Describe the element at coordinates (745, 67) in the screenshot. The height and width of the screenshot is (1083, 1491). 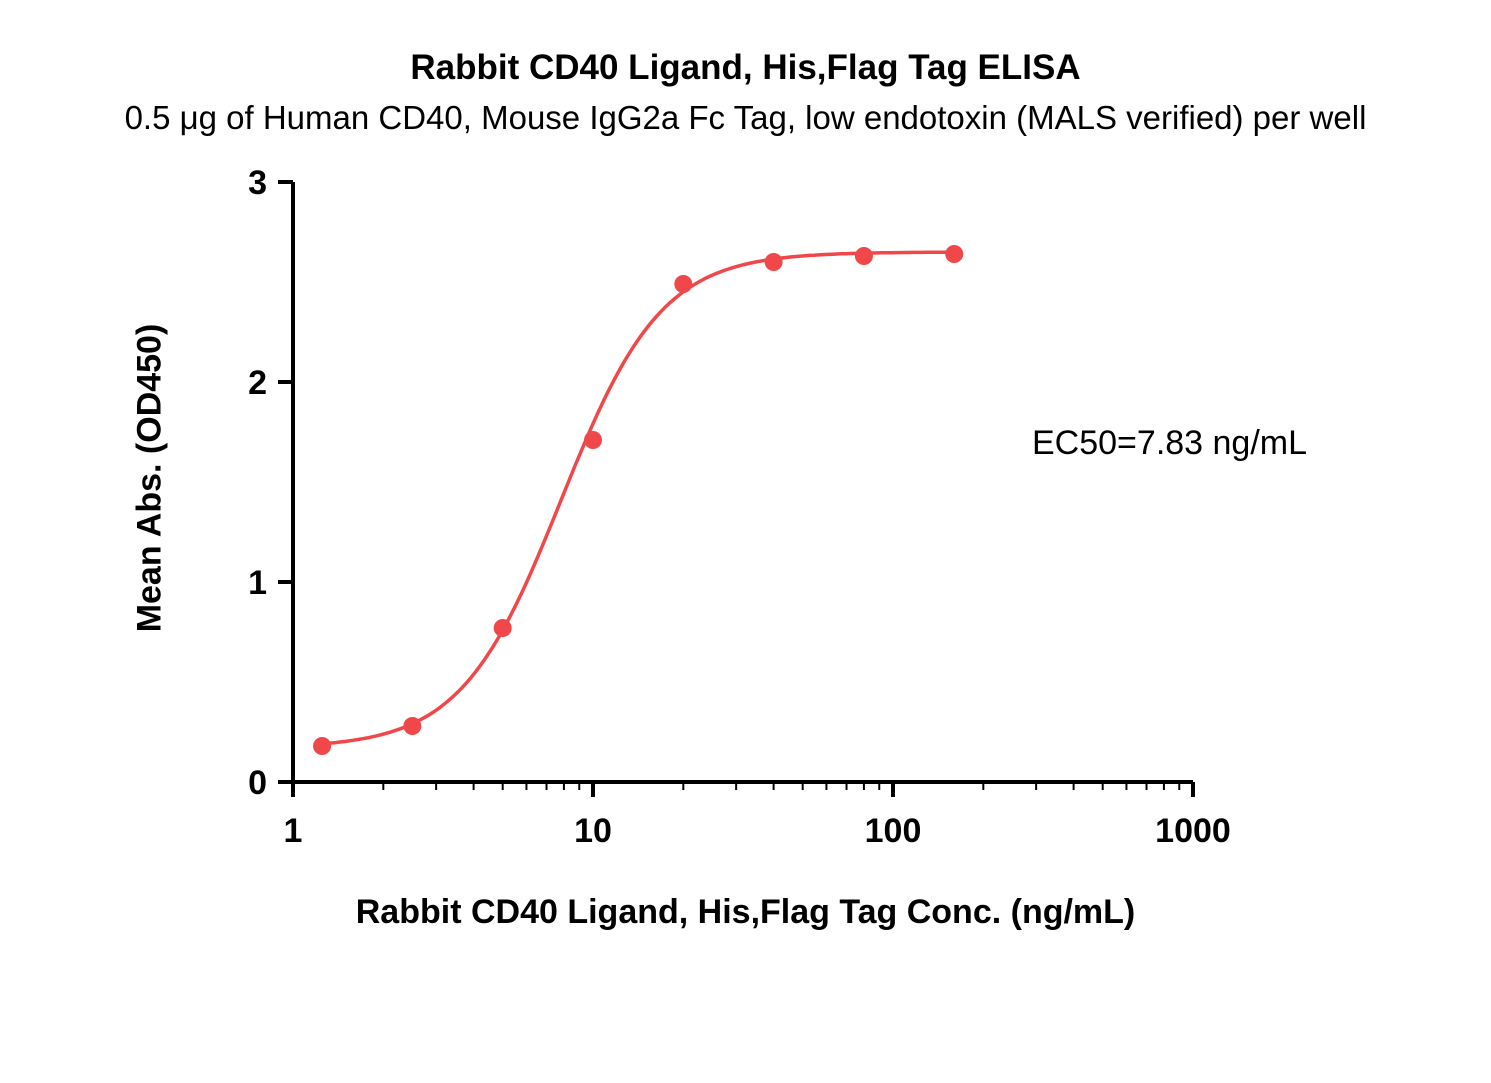
I see `chart-title: Rabbit CD40 Ligand, His,Flag Tag ELISA` at that location.